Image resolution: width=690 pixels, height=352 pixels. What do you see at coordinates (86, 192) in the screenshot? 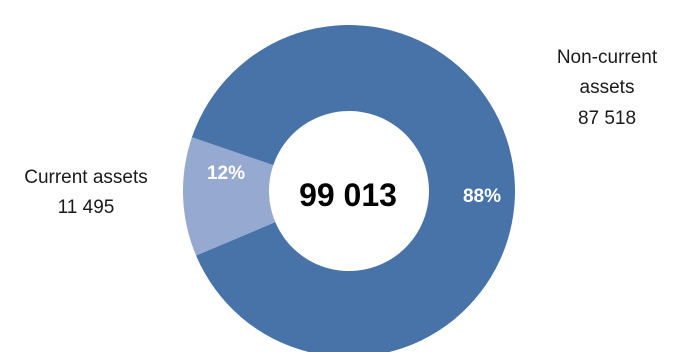
I see `category-label-current-assets: Current assets 11 495` at bounding box center [86, 192].